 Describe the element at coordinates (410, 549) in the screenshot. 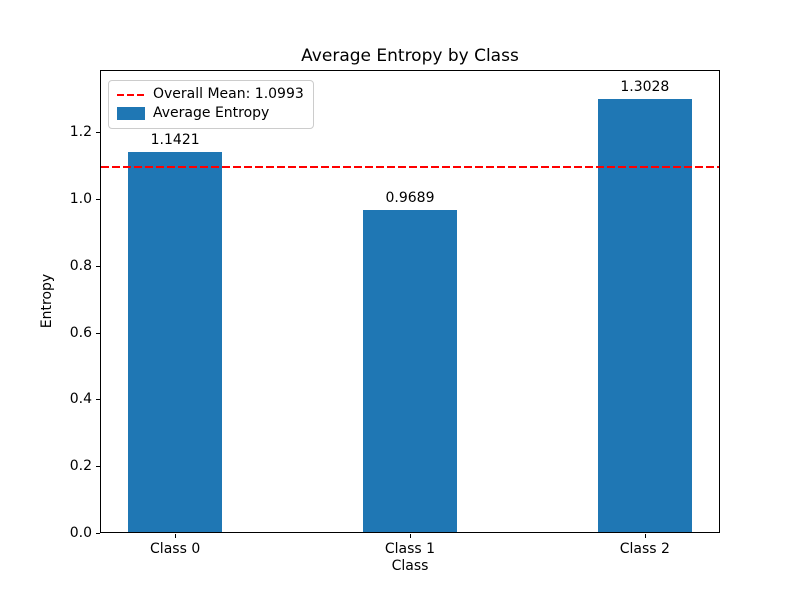

I see `x-tick-label: Class 1` at that location.